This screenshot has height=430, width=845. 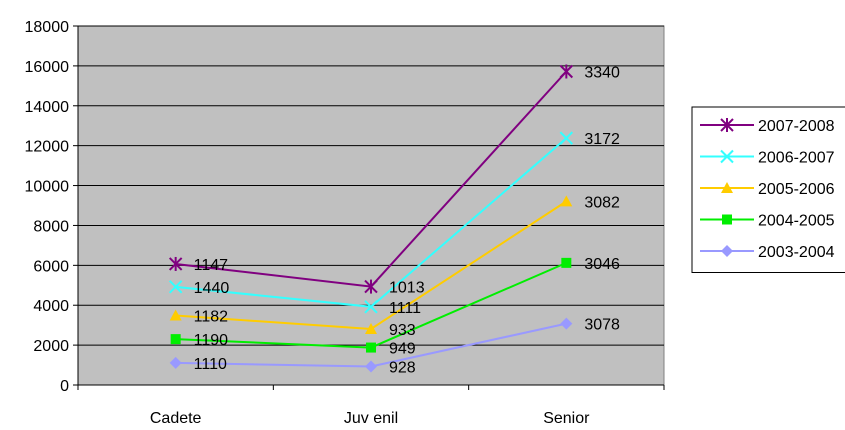 What do you see at coordinates (211, 317) in the screenshot?
I see `data-label: 1182` at bounding box center [211, 317].